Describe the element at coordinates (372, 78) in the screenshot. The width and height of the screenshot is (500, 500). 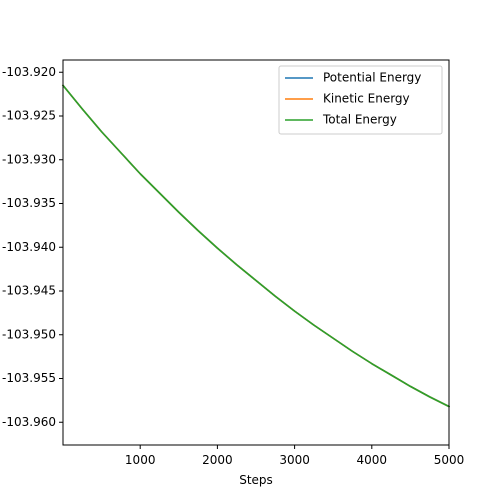
I see `legend-label-0: Potential Energy` at that location.